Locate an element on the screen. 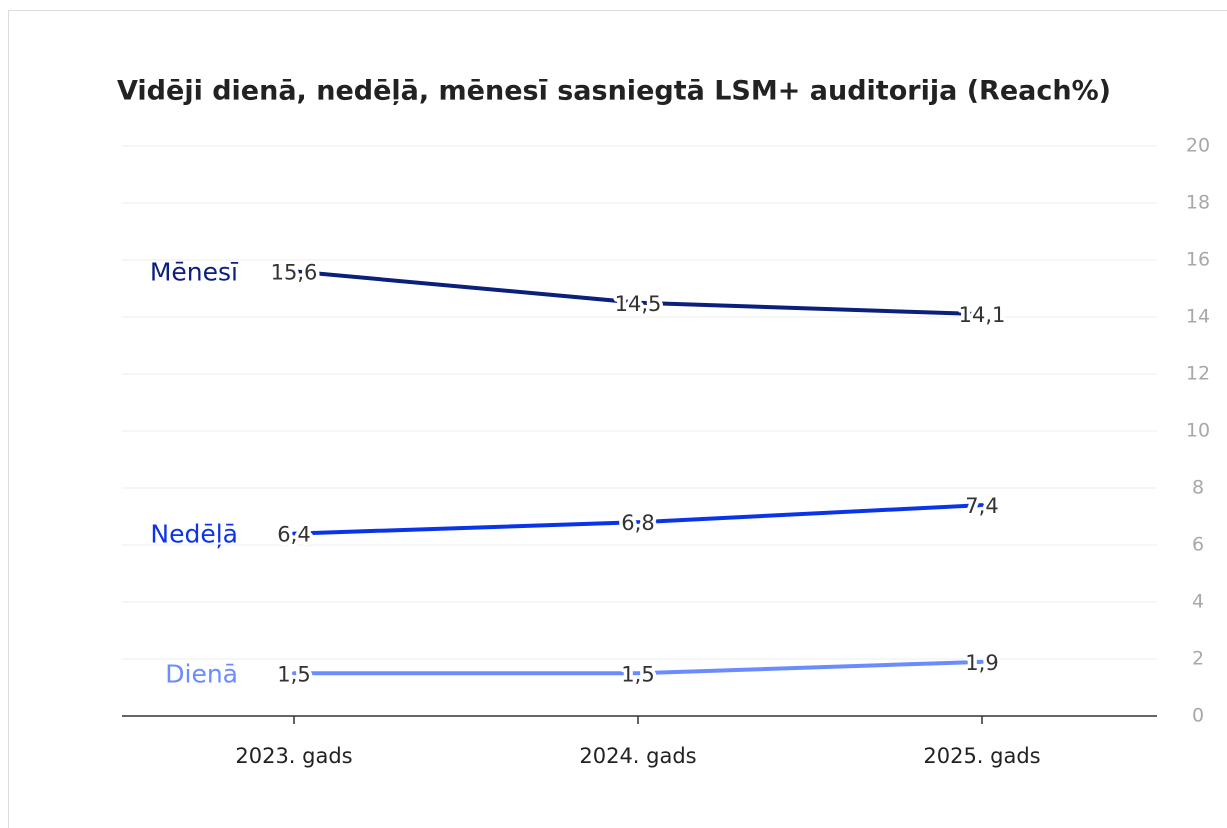 The image size is (1227, 828). x-tick-label: 2023. gads is located at coordinates (293, 756).